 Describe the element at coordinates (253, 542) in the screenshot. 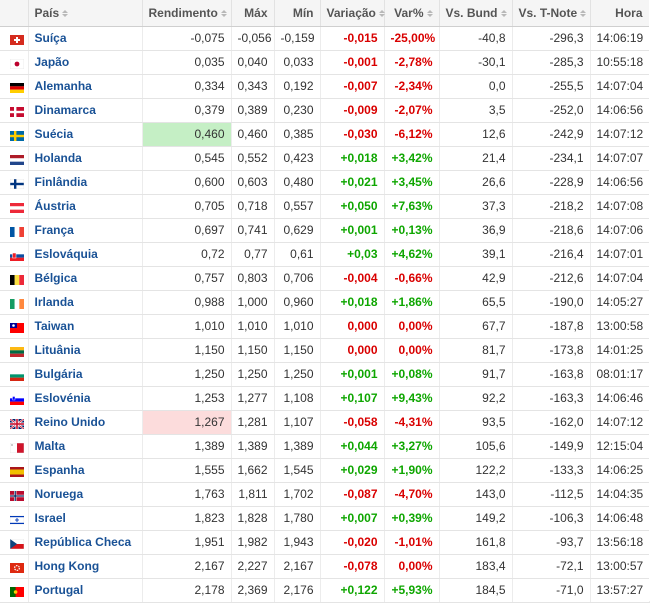

I see `max-cell: 1,982` at that location.